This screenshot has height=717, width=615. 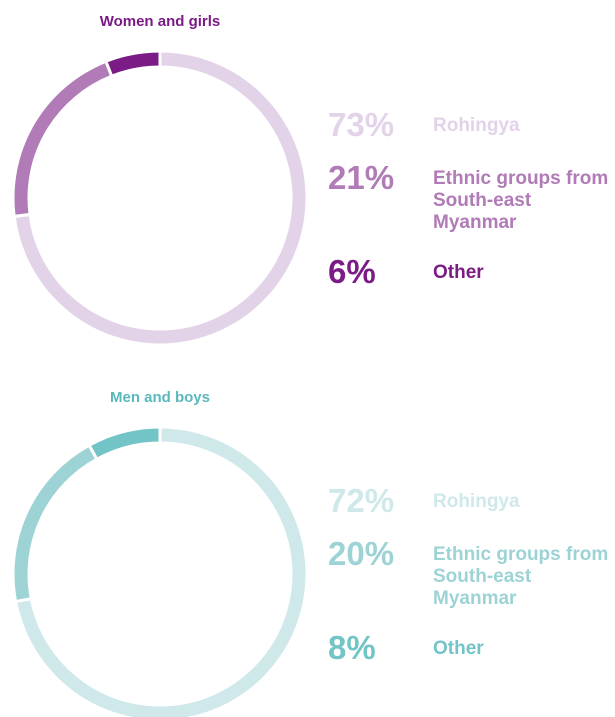 What do you see at coordinates (361, 124) in the screenshot?
I see `value-label: 73%` at bounding box center [361, 124].